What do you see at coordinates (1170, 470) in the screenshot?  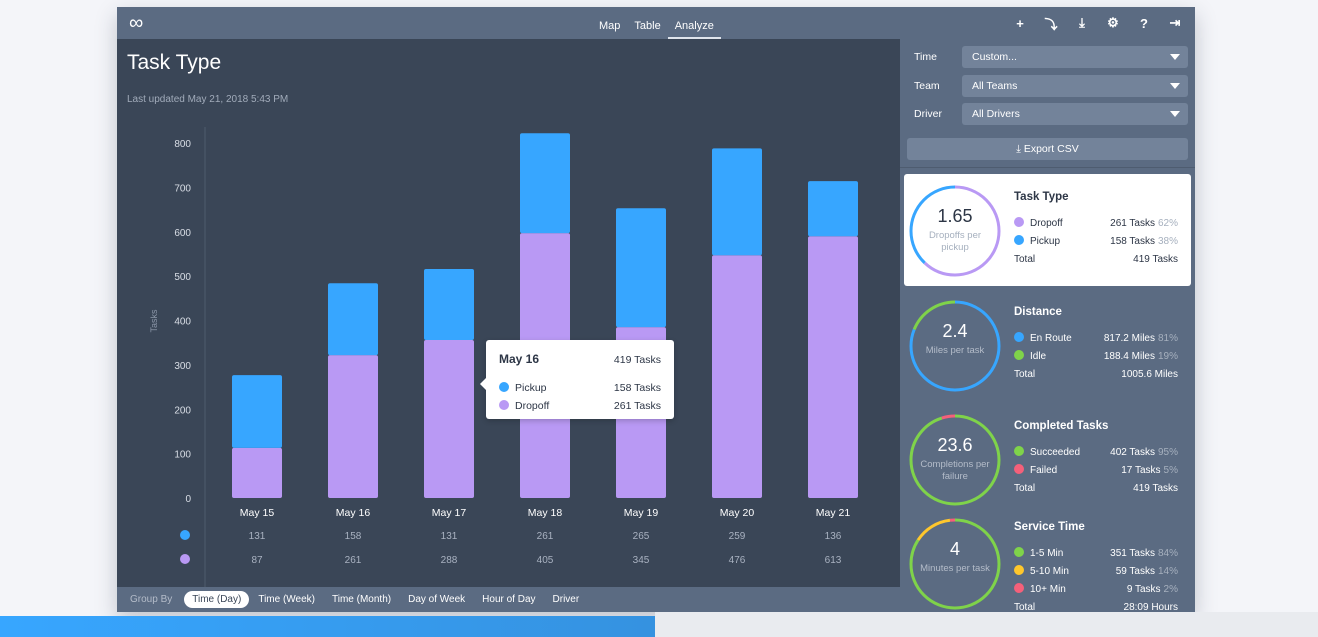 I see `row-percent: 5%` at bounding box center [1170, 470].